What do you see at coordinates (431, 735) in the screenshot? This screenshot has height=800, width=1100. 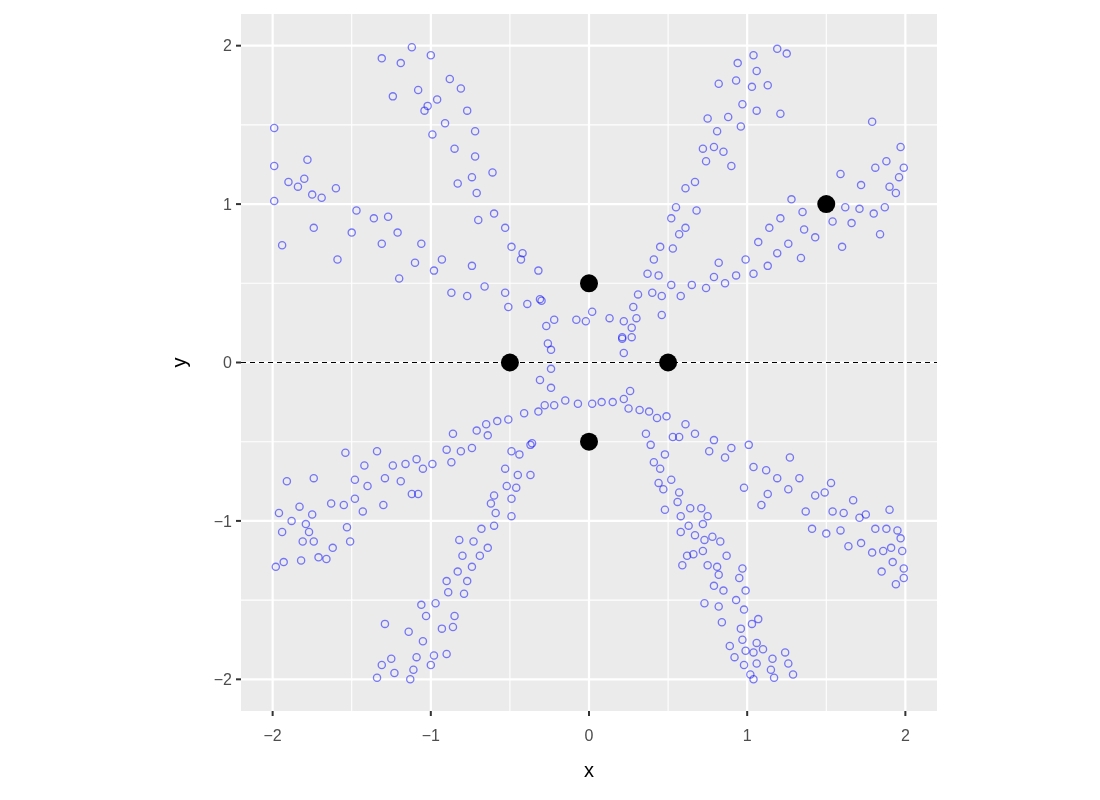 I see `x-tick-label: −1` at bounding box center [431, 735].